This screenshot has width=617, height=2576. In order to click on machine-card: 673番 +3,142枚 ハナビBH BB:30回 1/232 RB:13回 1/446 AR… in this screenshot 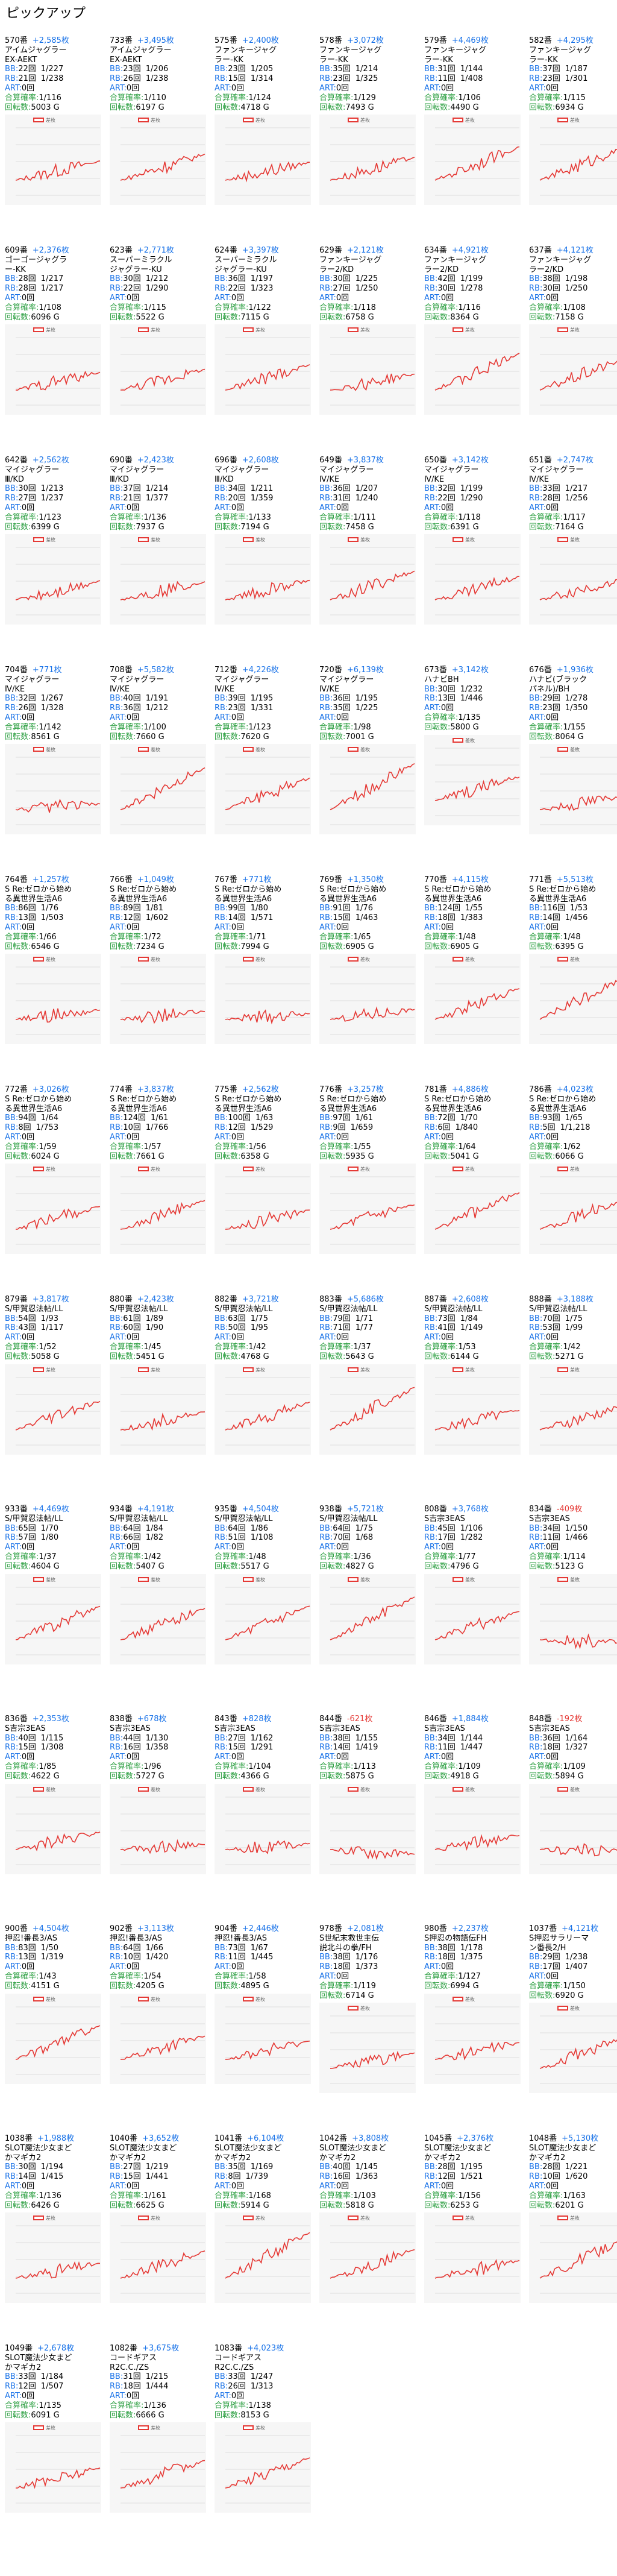, I will do `click(473, 766)`.